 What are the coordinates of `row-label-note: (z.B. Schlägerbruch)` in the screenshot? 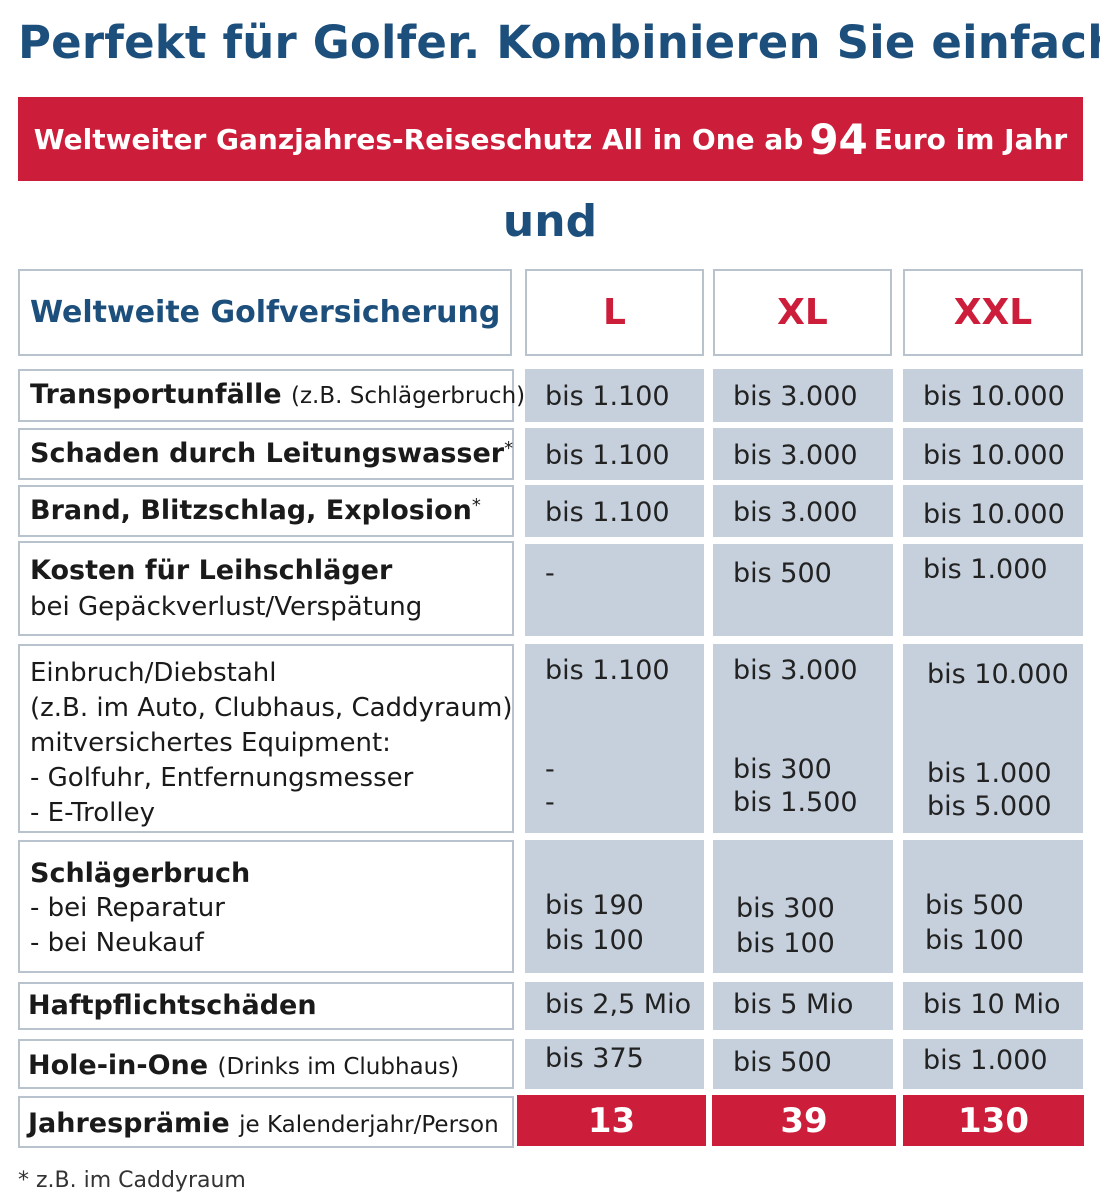 It's located at (408, 396).